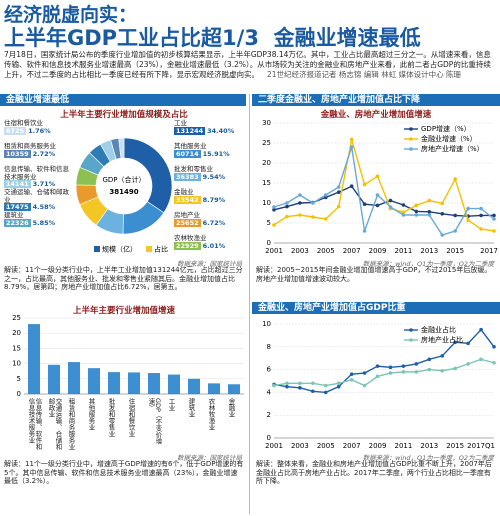 The image size is (500, 516). What do you see at coordinates (39, 154) in the screenshot?
I see `value-row: 10359 2.72%` at bounding box center [39, 154].